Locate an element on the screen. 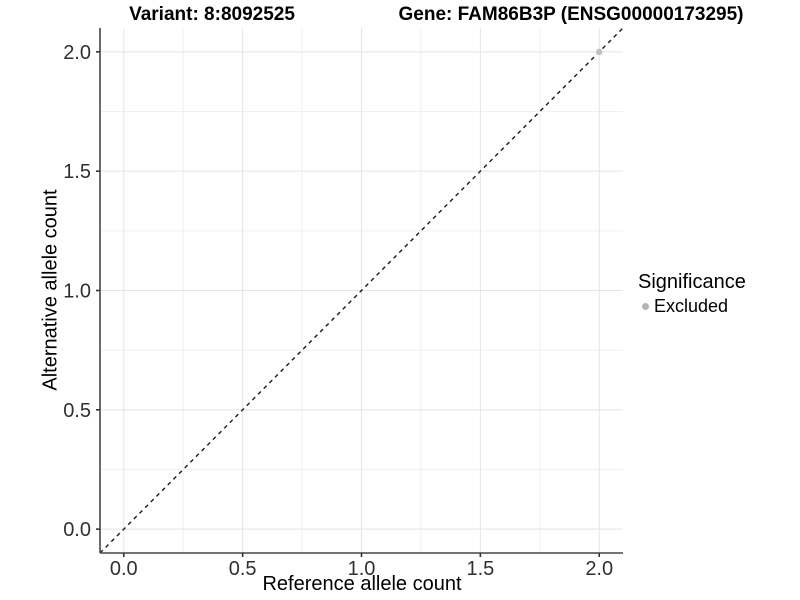  legend-title: Significance is located at coordinates (692, 282).